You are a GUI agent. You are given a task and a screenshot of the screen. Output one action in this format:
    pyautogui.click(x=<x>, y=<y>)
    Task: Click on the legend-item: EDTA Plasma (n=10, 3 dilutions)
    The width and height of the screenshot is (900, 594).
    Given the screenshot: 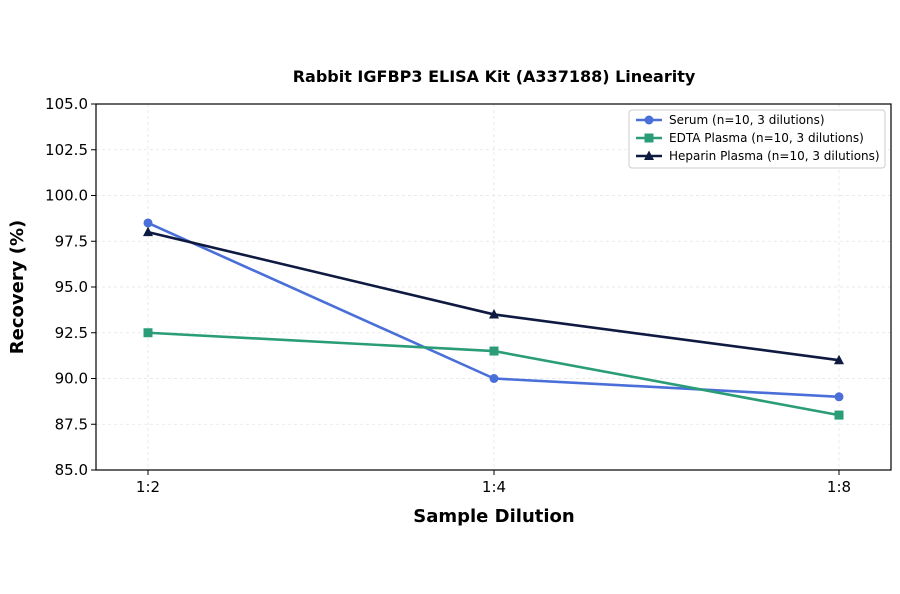 What is the action you would take?
    pyautogui.click(x=750, y=138)
    